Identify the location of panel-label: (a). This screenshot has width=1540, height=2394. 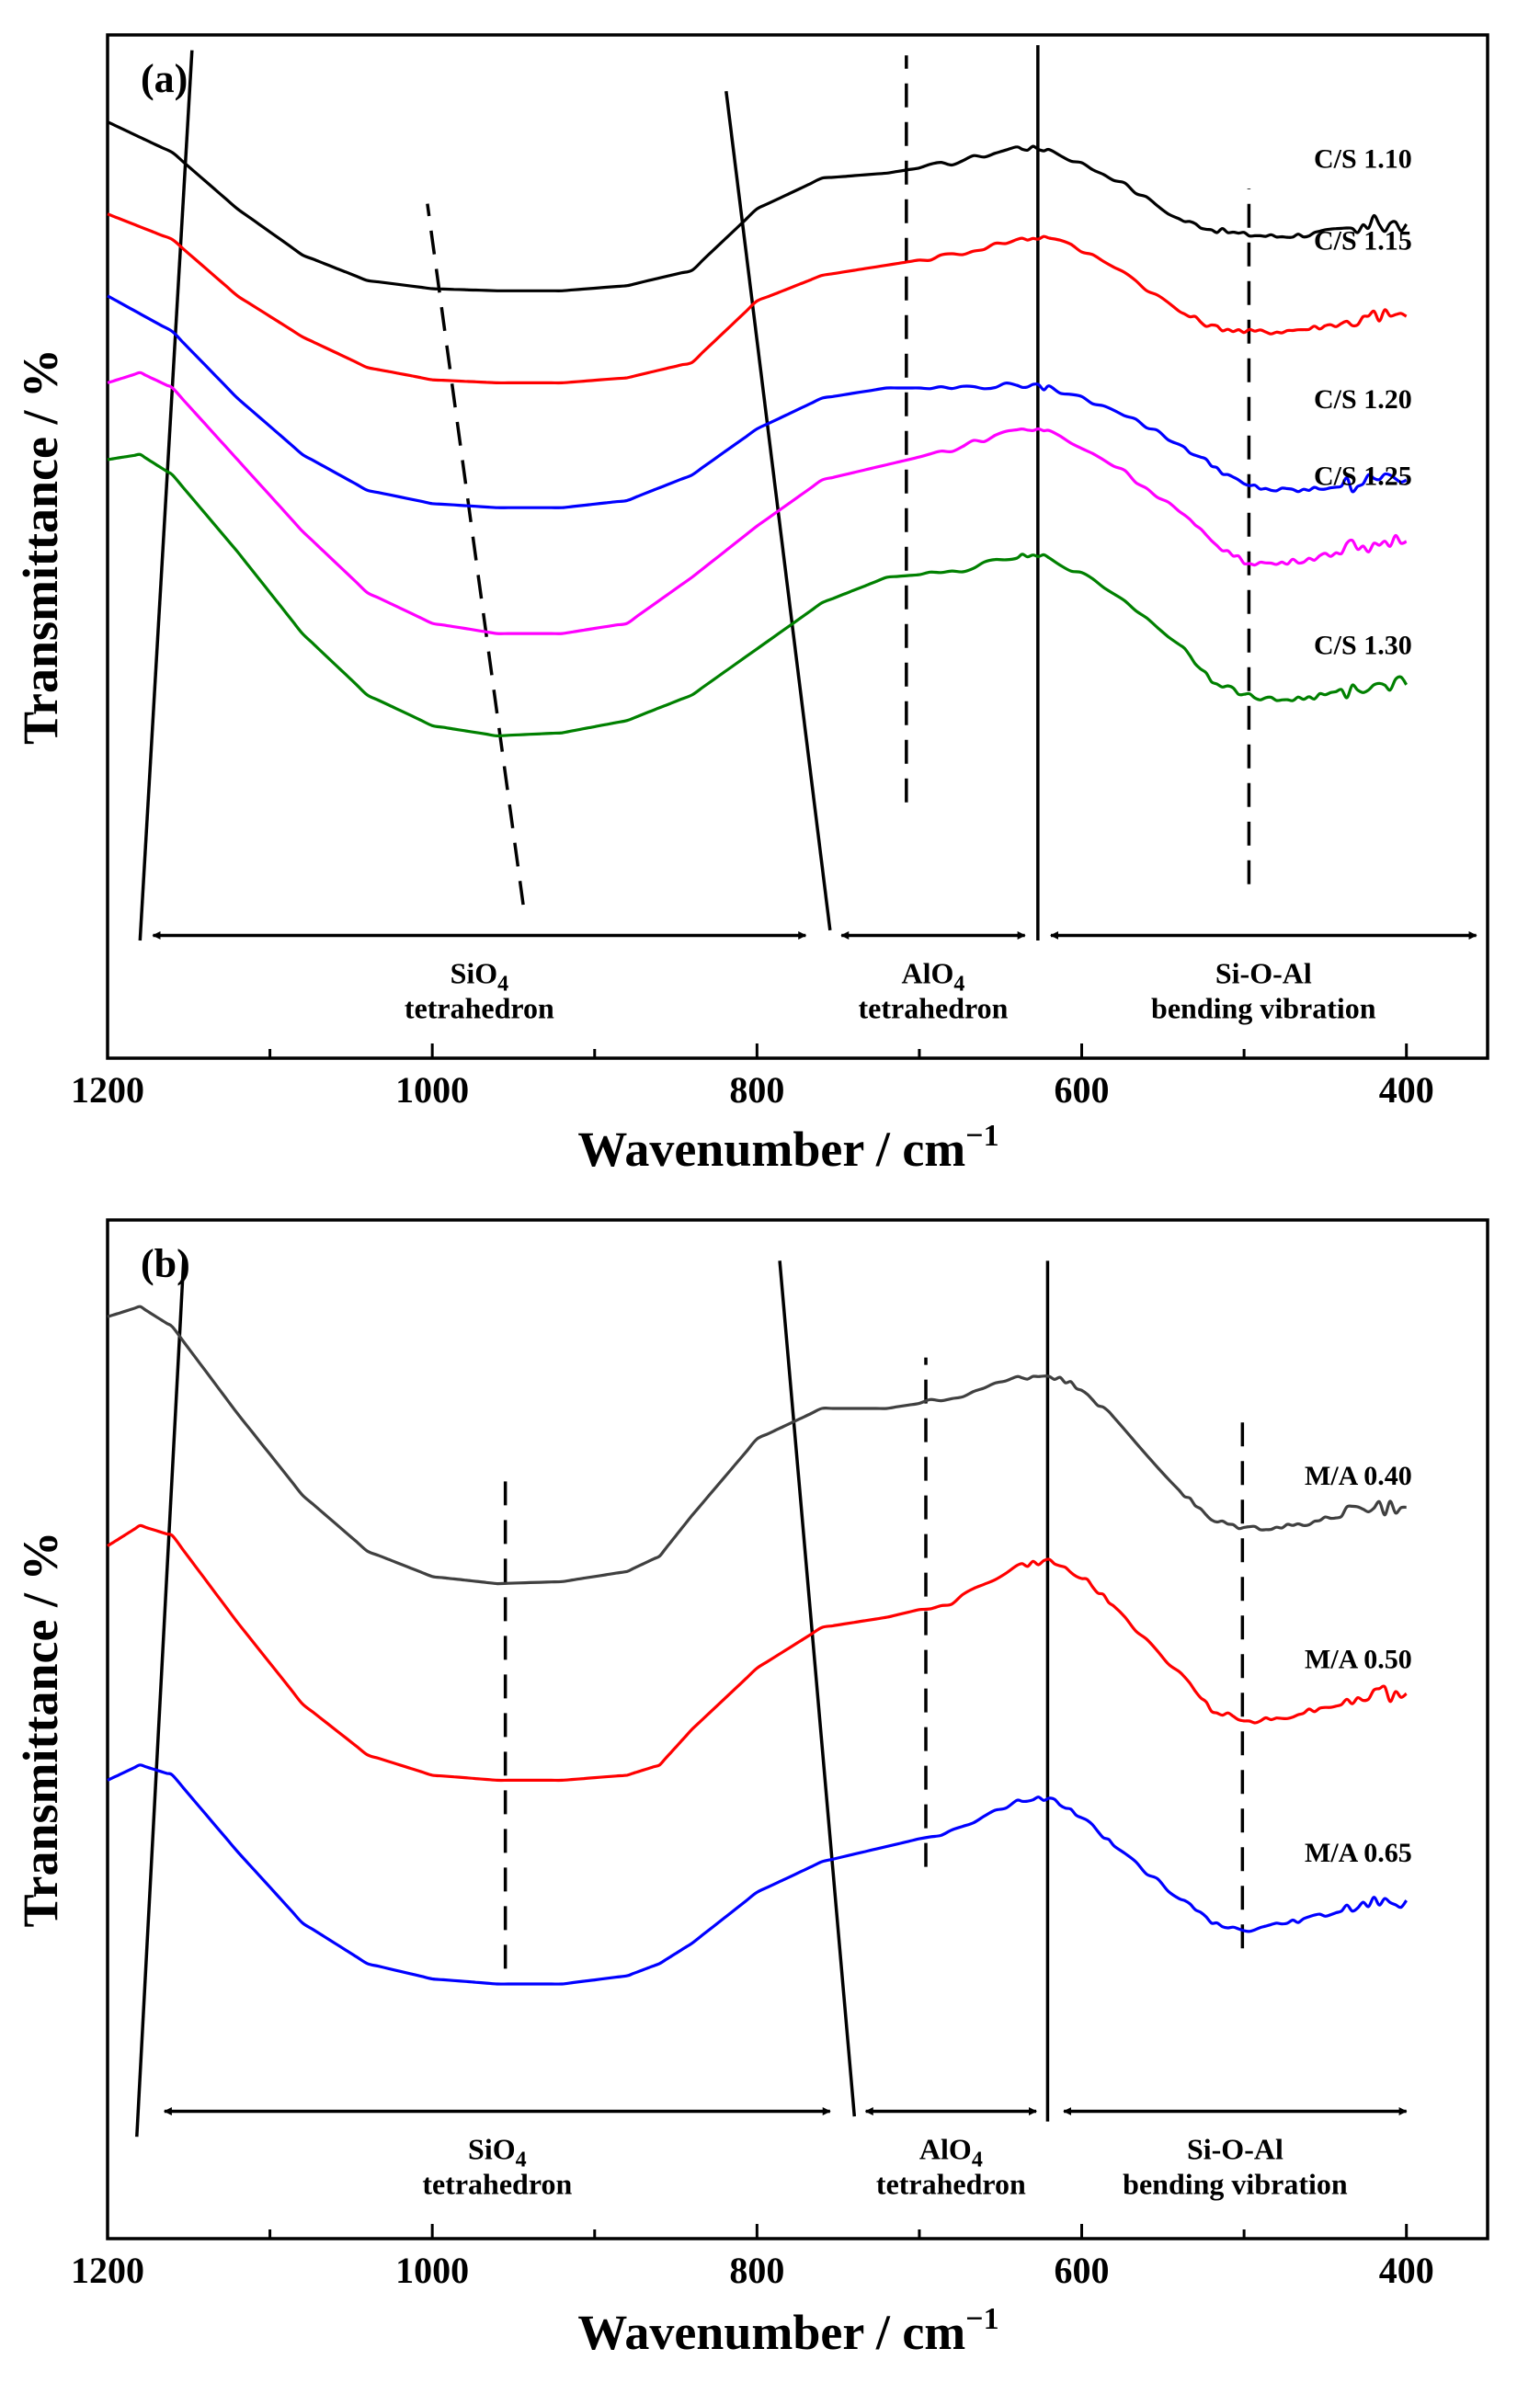
(164, 78).